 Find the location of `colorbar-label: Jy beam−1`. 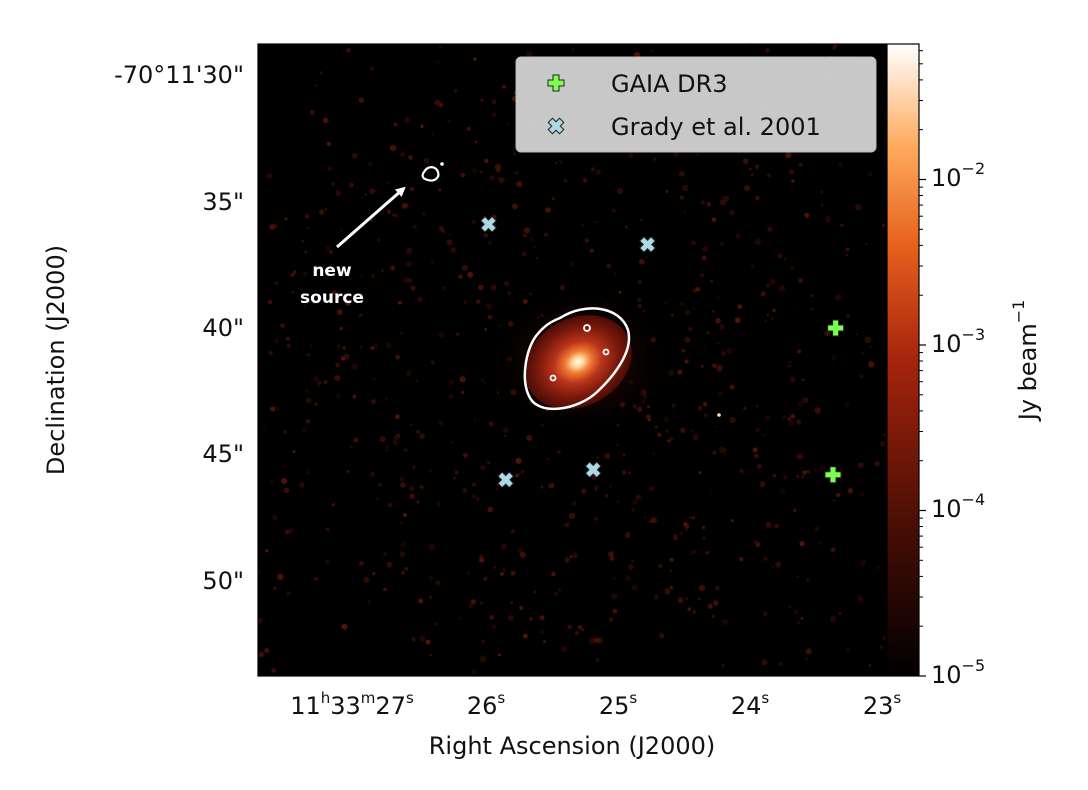

colorbar-label: Jy beam−1 is located at coordinates (1025, 361).